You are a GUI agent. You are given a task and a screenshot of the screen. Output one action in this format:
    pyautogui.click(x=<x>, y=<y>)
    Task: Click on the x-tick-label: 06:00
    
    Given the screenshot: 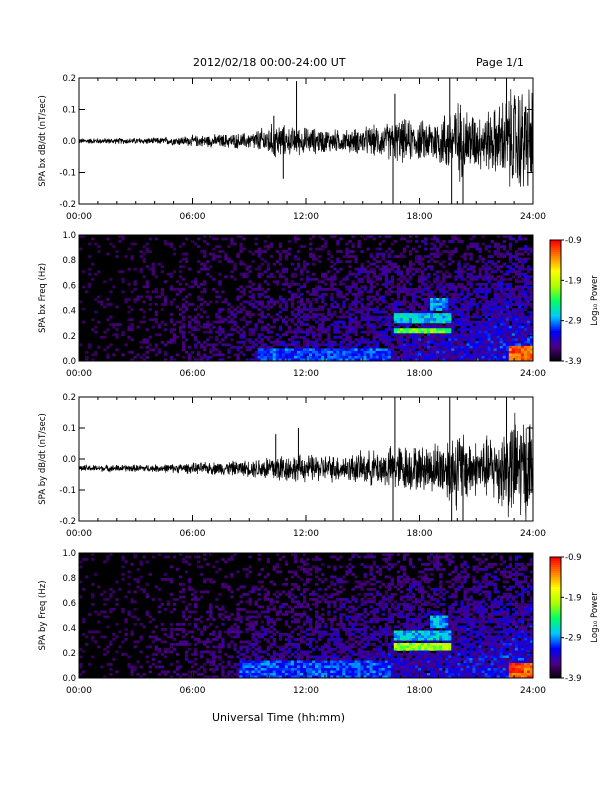 What is the action you would take?
    pyautogui.click(x=193, y=374)
    